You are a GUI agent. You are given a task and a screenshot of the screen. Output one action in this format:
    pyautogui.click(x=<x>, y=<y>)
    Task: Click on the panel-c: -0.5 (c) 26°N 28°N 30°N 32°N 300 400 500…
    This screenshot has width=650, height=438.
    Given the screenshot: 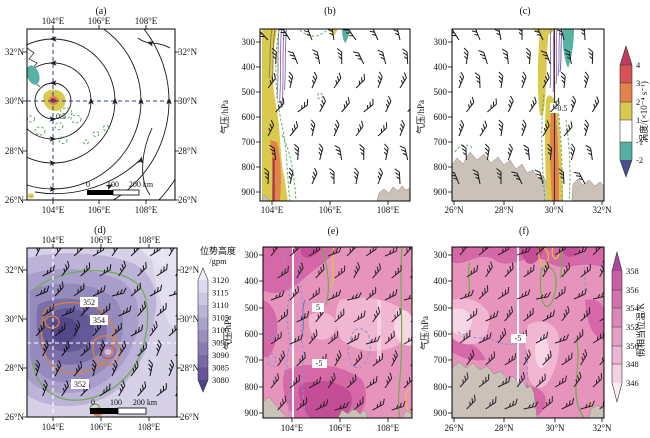 What is the action you would take?
    pyautogui.click(x=513, y=110)
    